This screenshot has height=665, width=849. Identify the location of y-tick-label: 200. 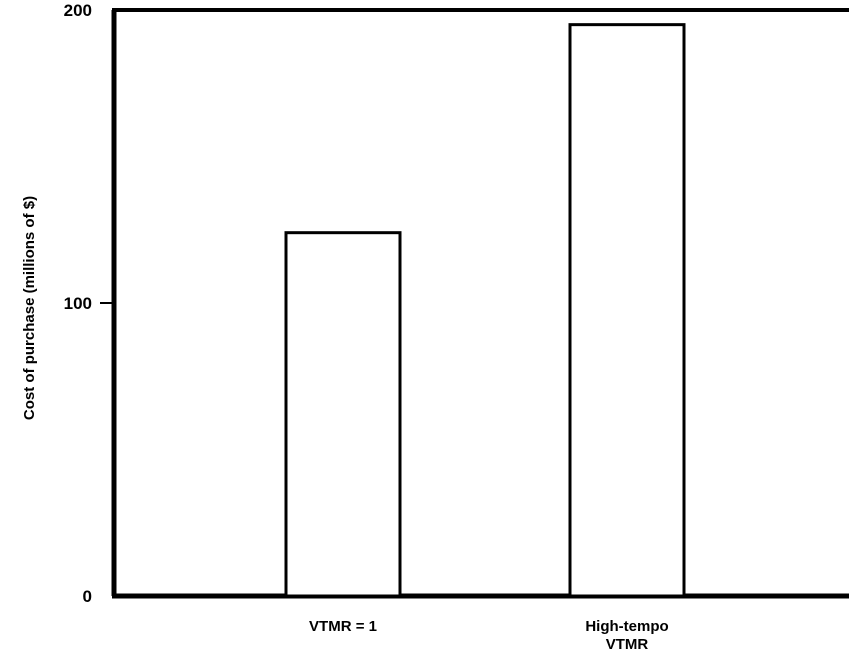
(78, 10).